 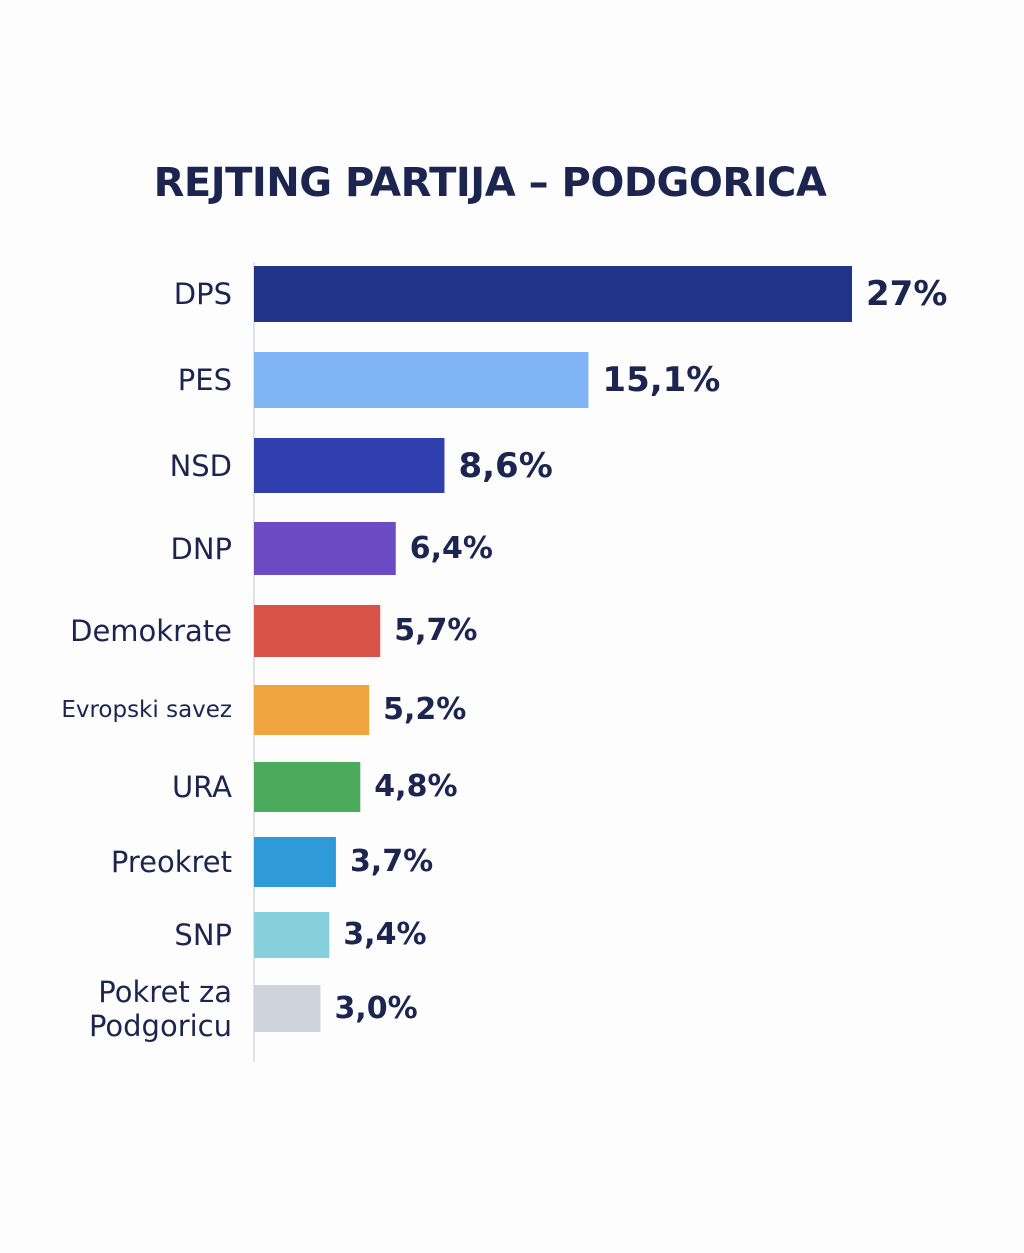 I want to click on category-label: PES, so click(x=204, y=380).